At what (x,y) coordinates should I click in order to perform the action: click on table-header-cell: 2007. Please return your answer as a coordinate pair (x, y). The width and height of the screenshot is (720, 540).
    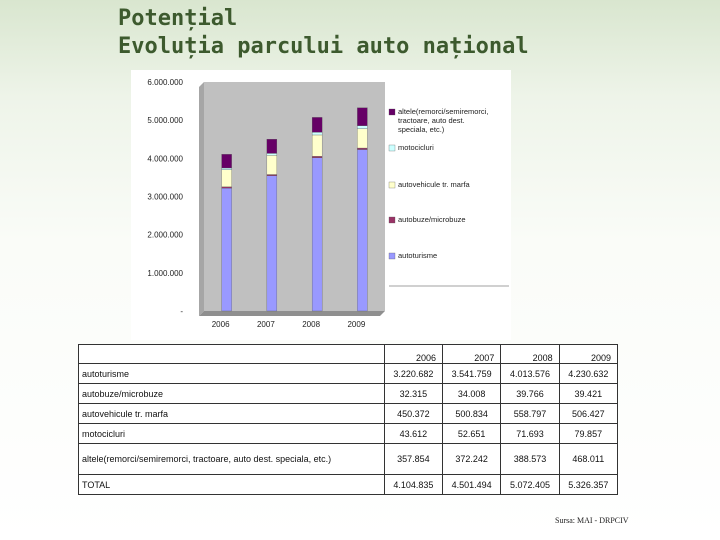
    Looking at the image, I should click on (472, 354).